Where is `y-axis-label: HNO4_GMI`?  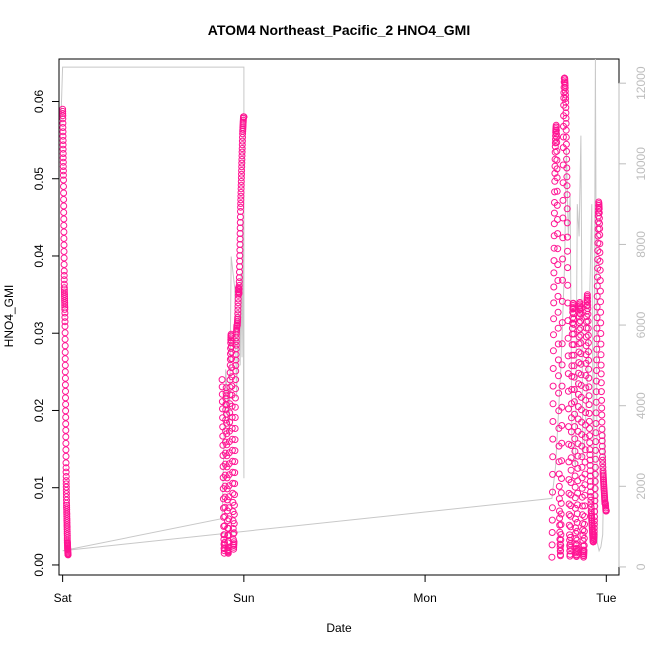
y-axis-label: HNO4_GMI is located at coordinates (9, 316).